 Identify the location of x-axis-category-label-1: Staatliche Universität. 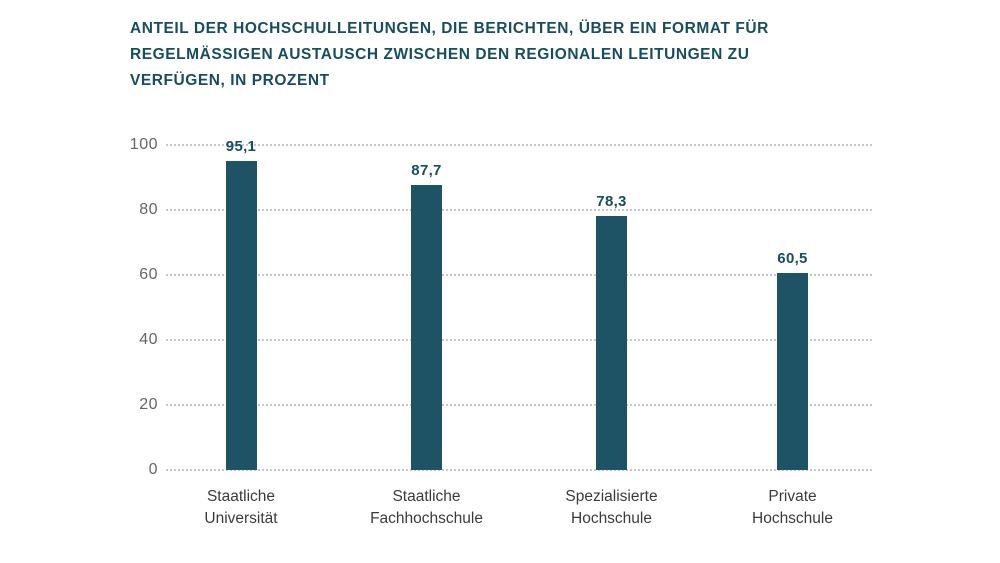
(241, 507).